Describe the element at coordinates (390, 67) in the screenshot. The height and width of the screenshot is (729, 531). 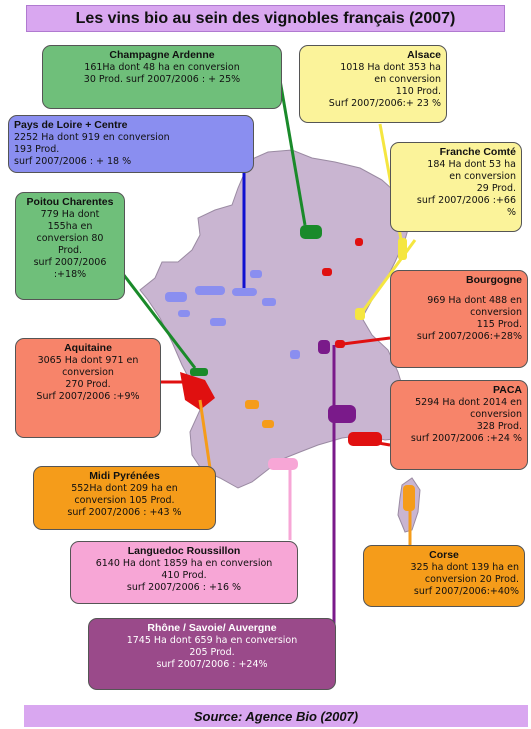
I see `alsace-line: 1018 Ha dont 353 ha` at that location.